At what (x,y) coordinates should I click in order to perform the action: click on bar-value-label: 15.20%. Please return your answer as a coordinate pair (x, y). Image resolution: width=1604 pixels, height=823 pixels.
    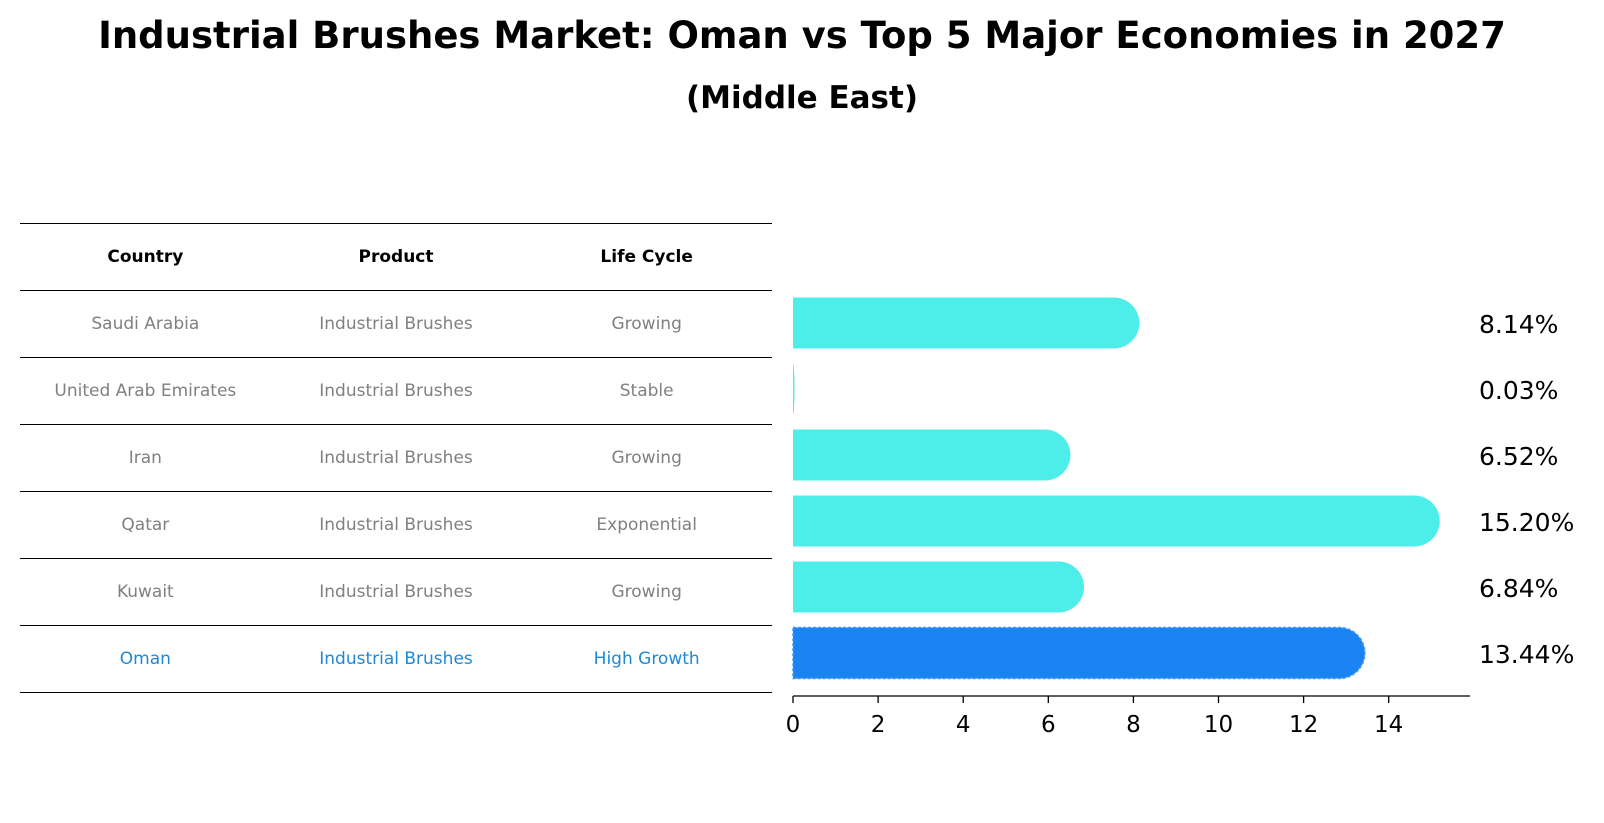
    Looking at the image, I should click on (1526, 522).